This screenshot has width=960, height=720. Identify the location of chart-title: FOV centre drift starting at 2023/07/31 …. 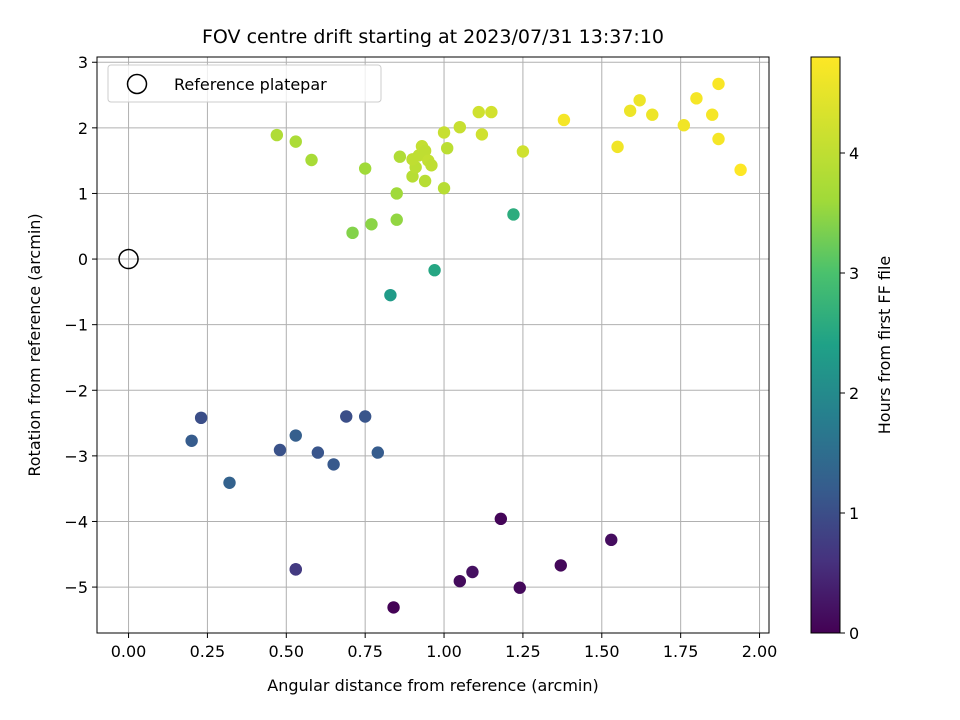
(433, 37).